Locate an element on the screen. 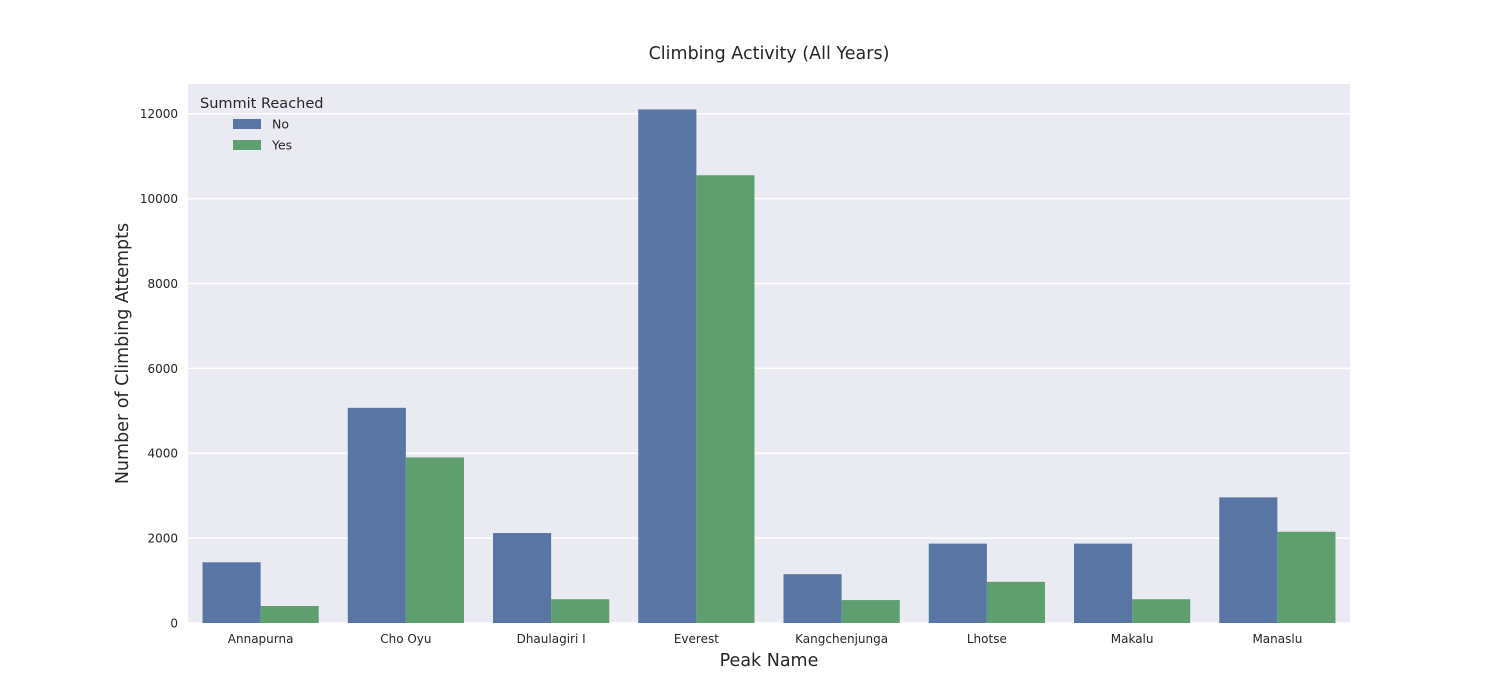 Image resolution: width=1500 pixels, height=700 pixels. y-axis-label: Number of Climbing Attempts is located at coordinates (123, 353).